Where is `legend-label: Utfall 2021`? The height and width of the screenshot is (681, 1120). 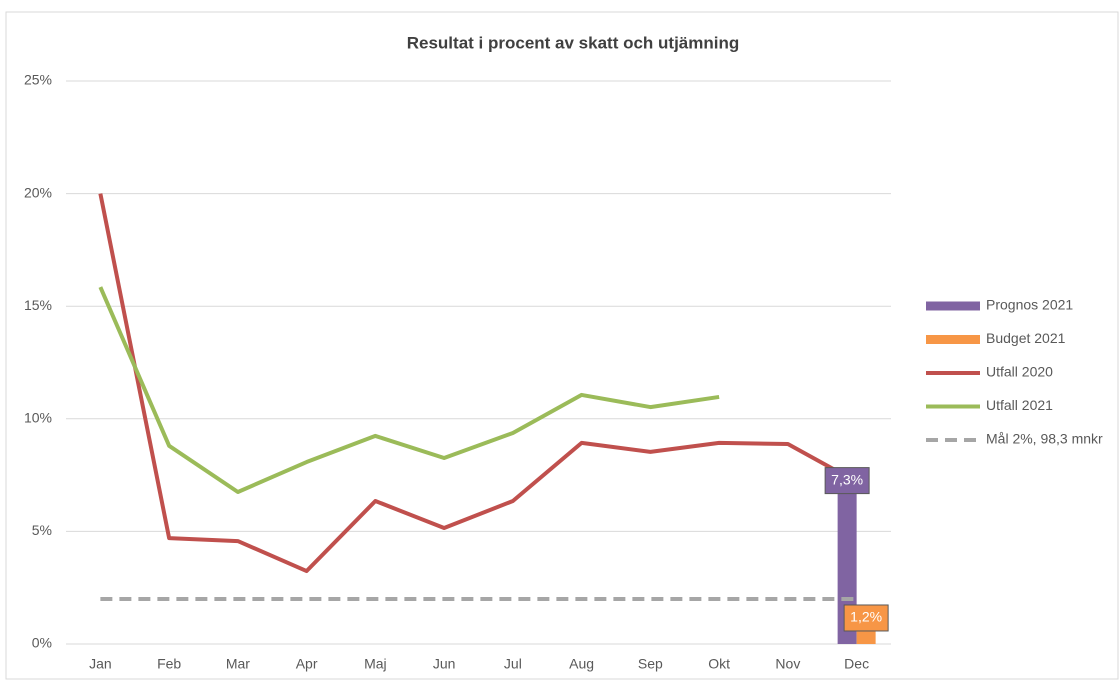
legend-label: Utfall 2021 is located at coordinates (1019, 405).